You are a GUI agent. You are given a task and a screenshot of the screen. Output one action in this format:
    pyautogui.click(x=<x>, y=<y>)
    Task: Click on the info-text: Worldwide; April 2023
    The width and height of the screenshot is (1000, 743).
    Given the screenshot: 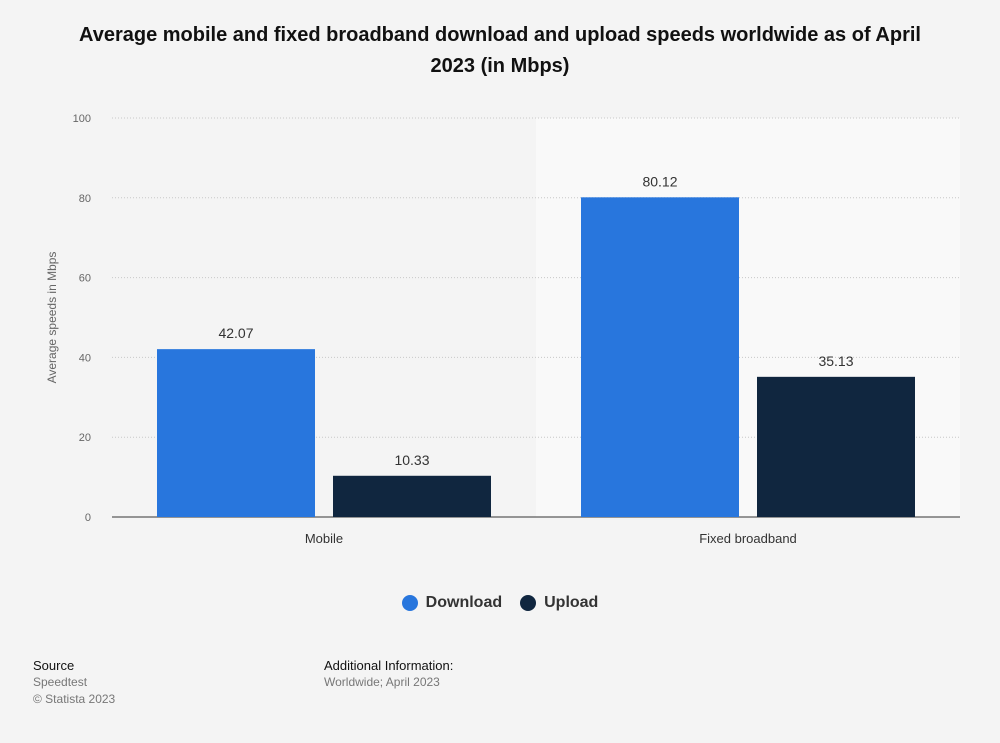 What is the action you would take?
    pyautogui.click(x=382, y=682)
    